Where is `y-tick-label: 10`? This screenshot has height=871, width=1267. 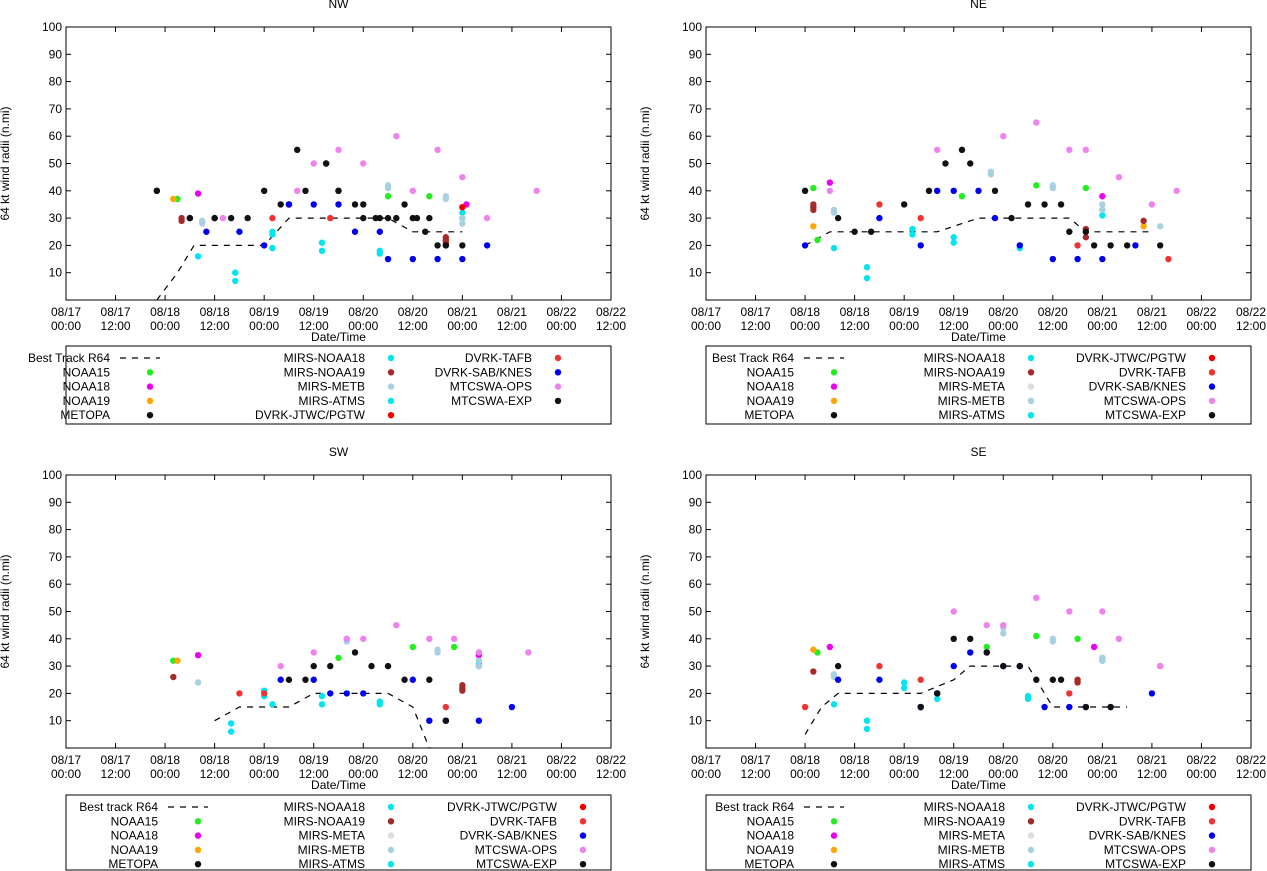 y-tick-label: 10 is located at coordinates (56, 273).